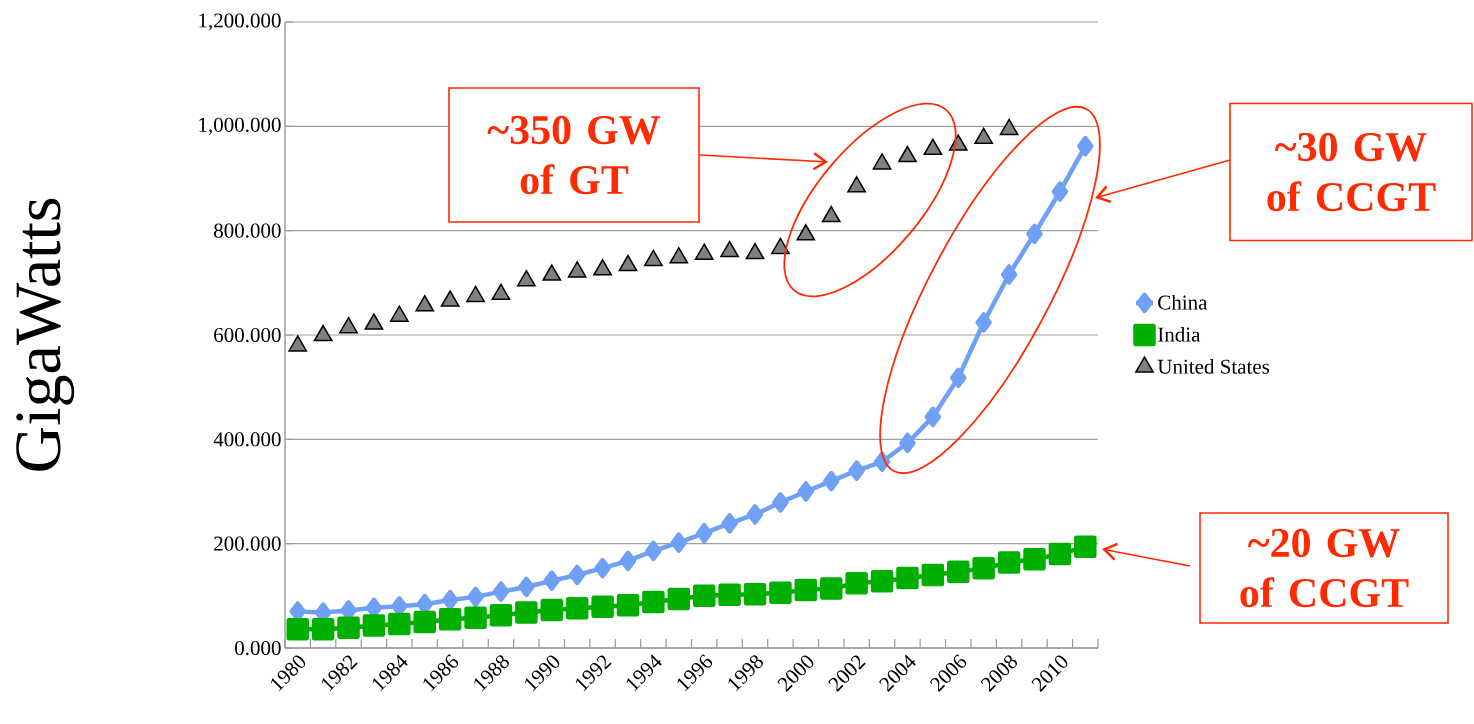  I want to click on legend-label: China, so click(1183, 302).